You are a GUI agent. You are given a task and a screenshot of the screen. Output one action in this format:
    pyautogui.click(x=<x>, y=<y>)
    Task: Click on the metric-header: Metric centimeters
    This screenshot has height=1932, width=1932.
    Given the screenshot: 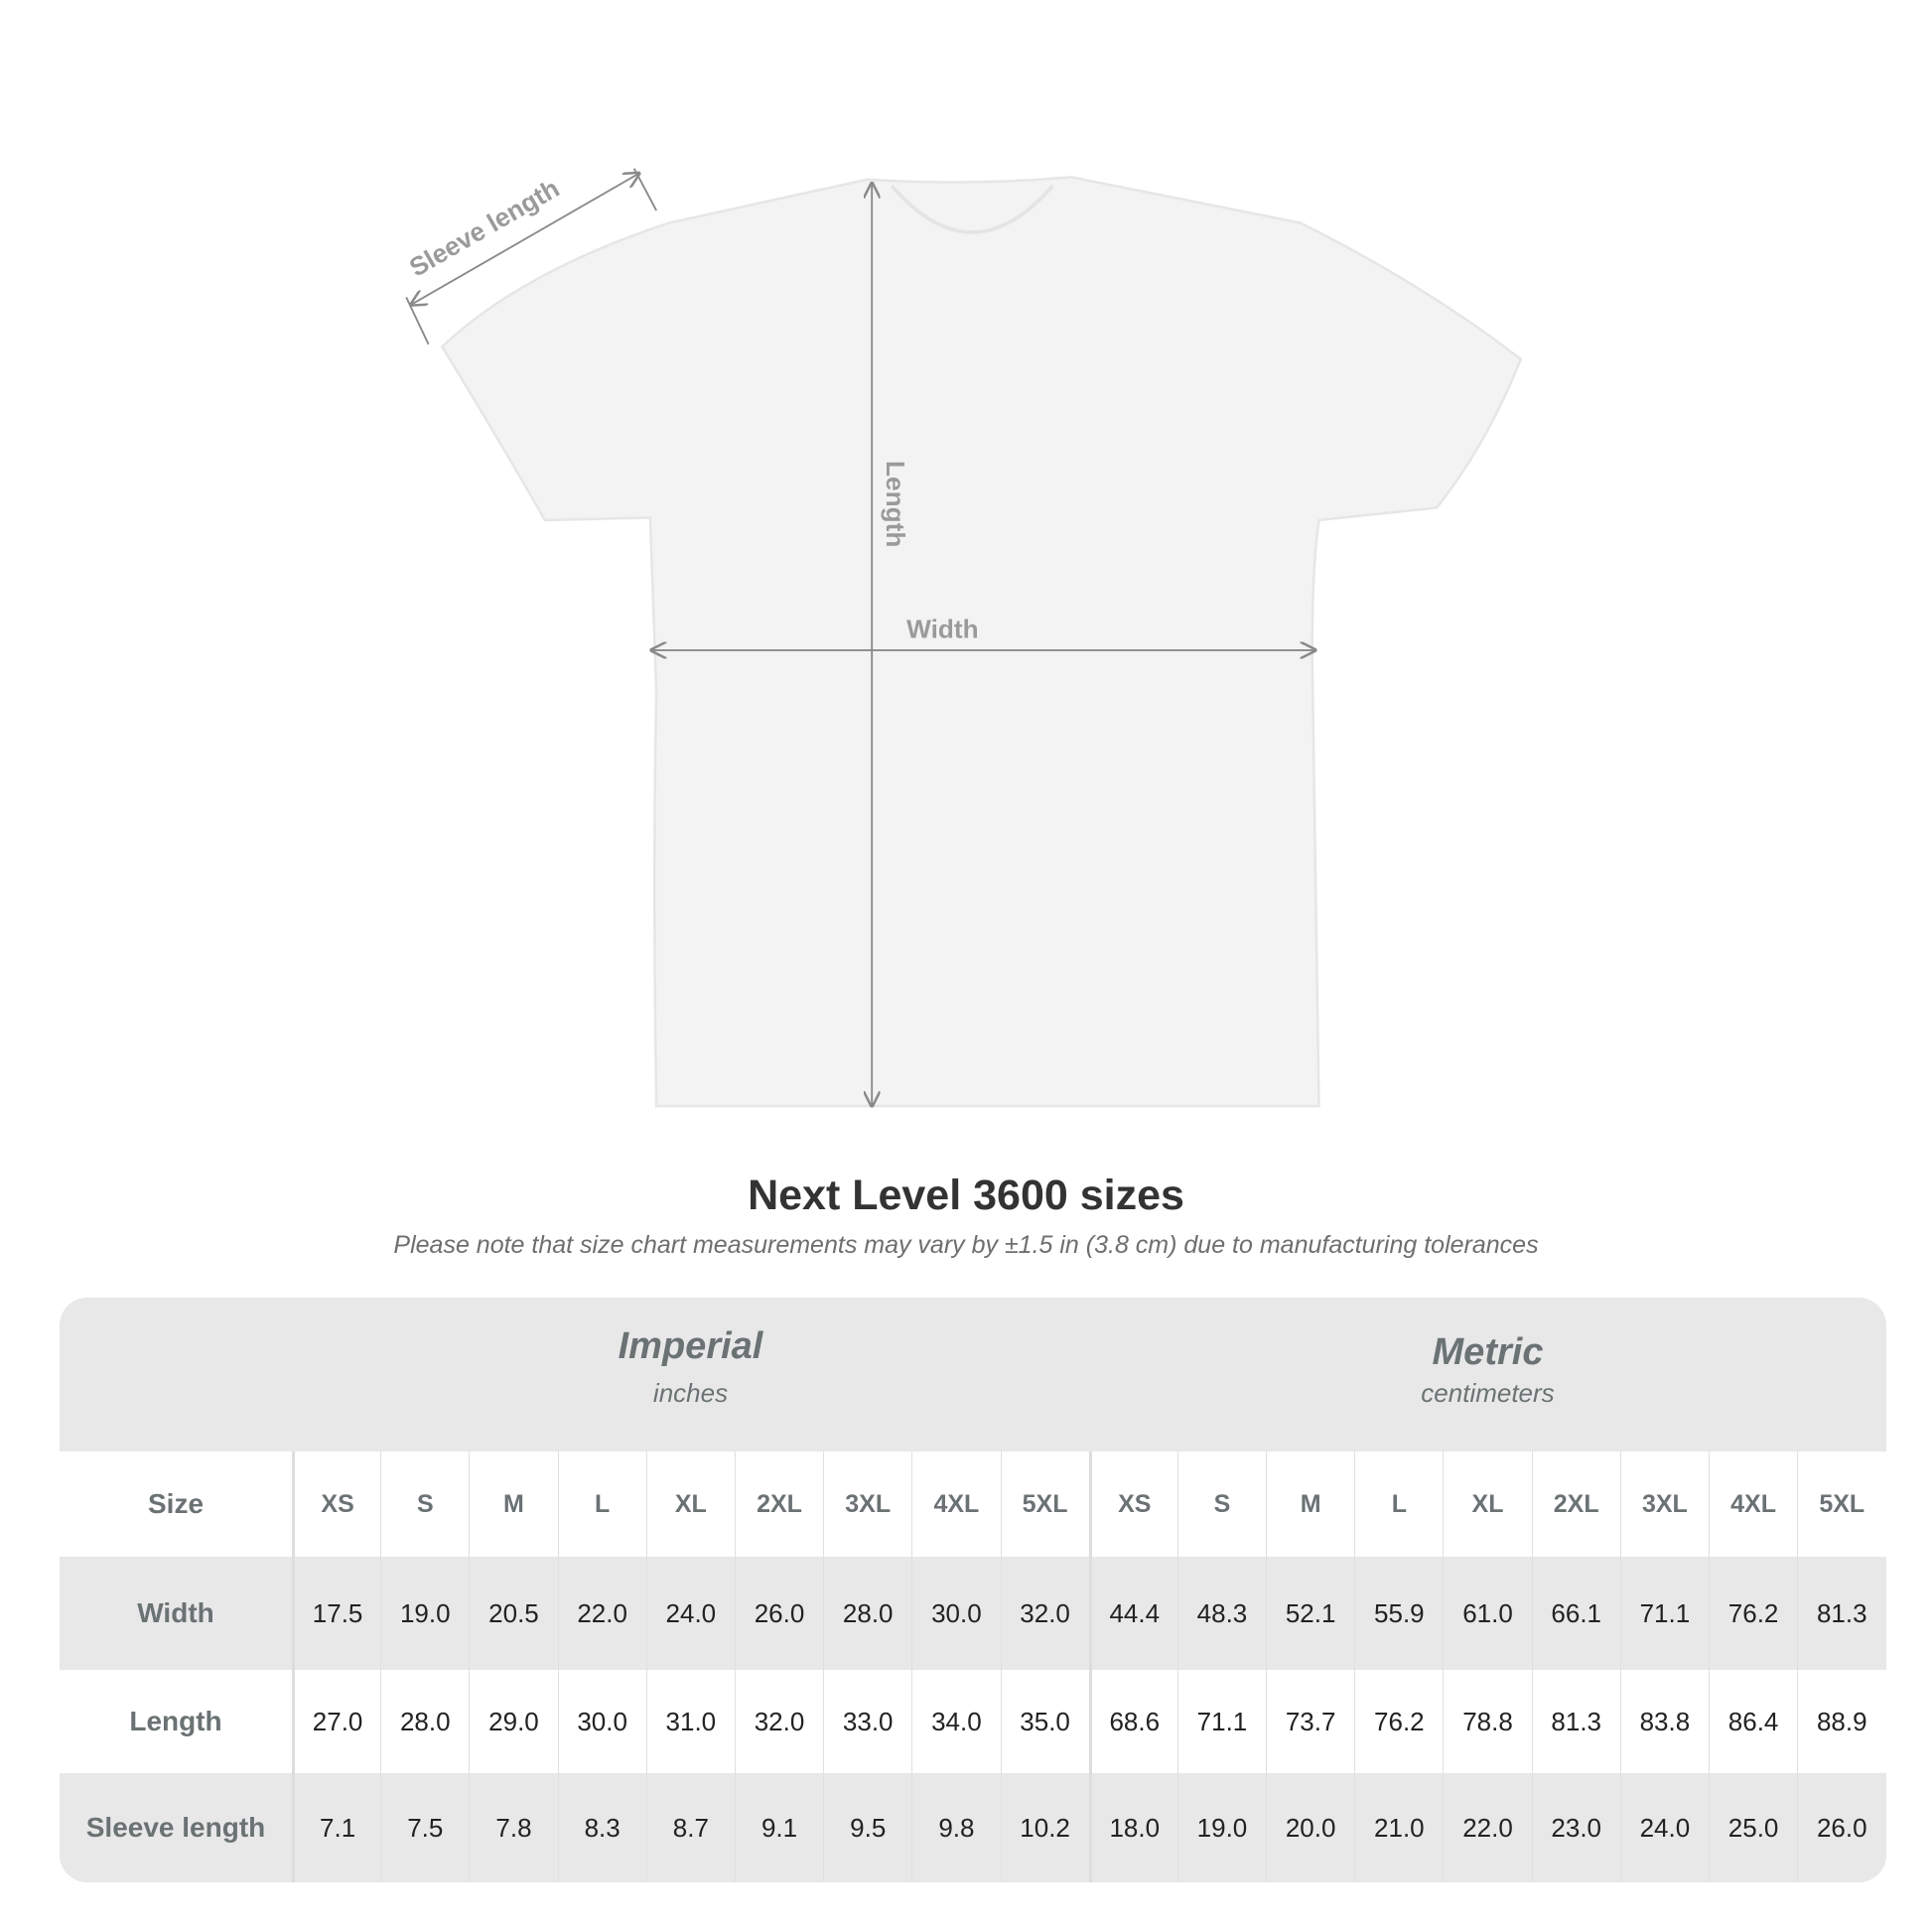 What is the action you would take?
    pyautogui.click(x=1488, y=1392)
    